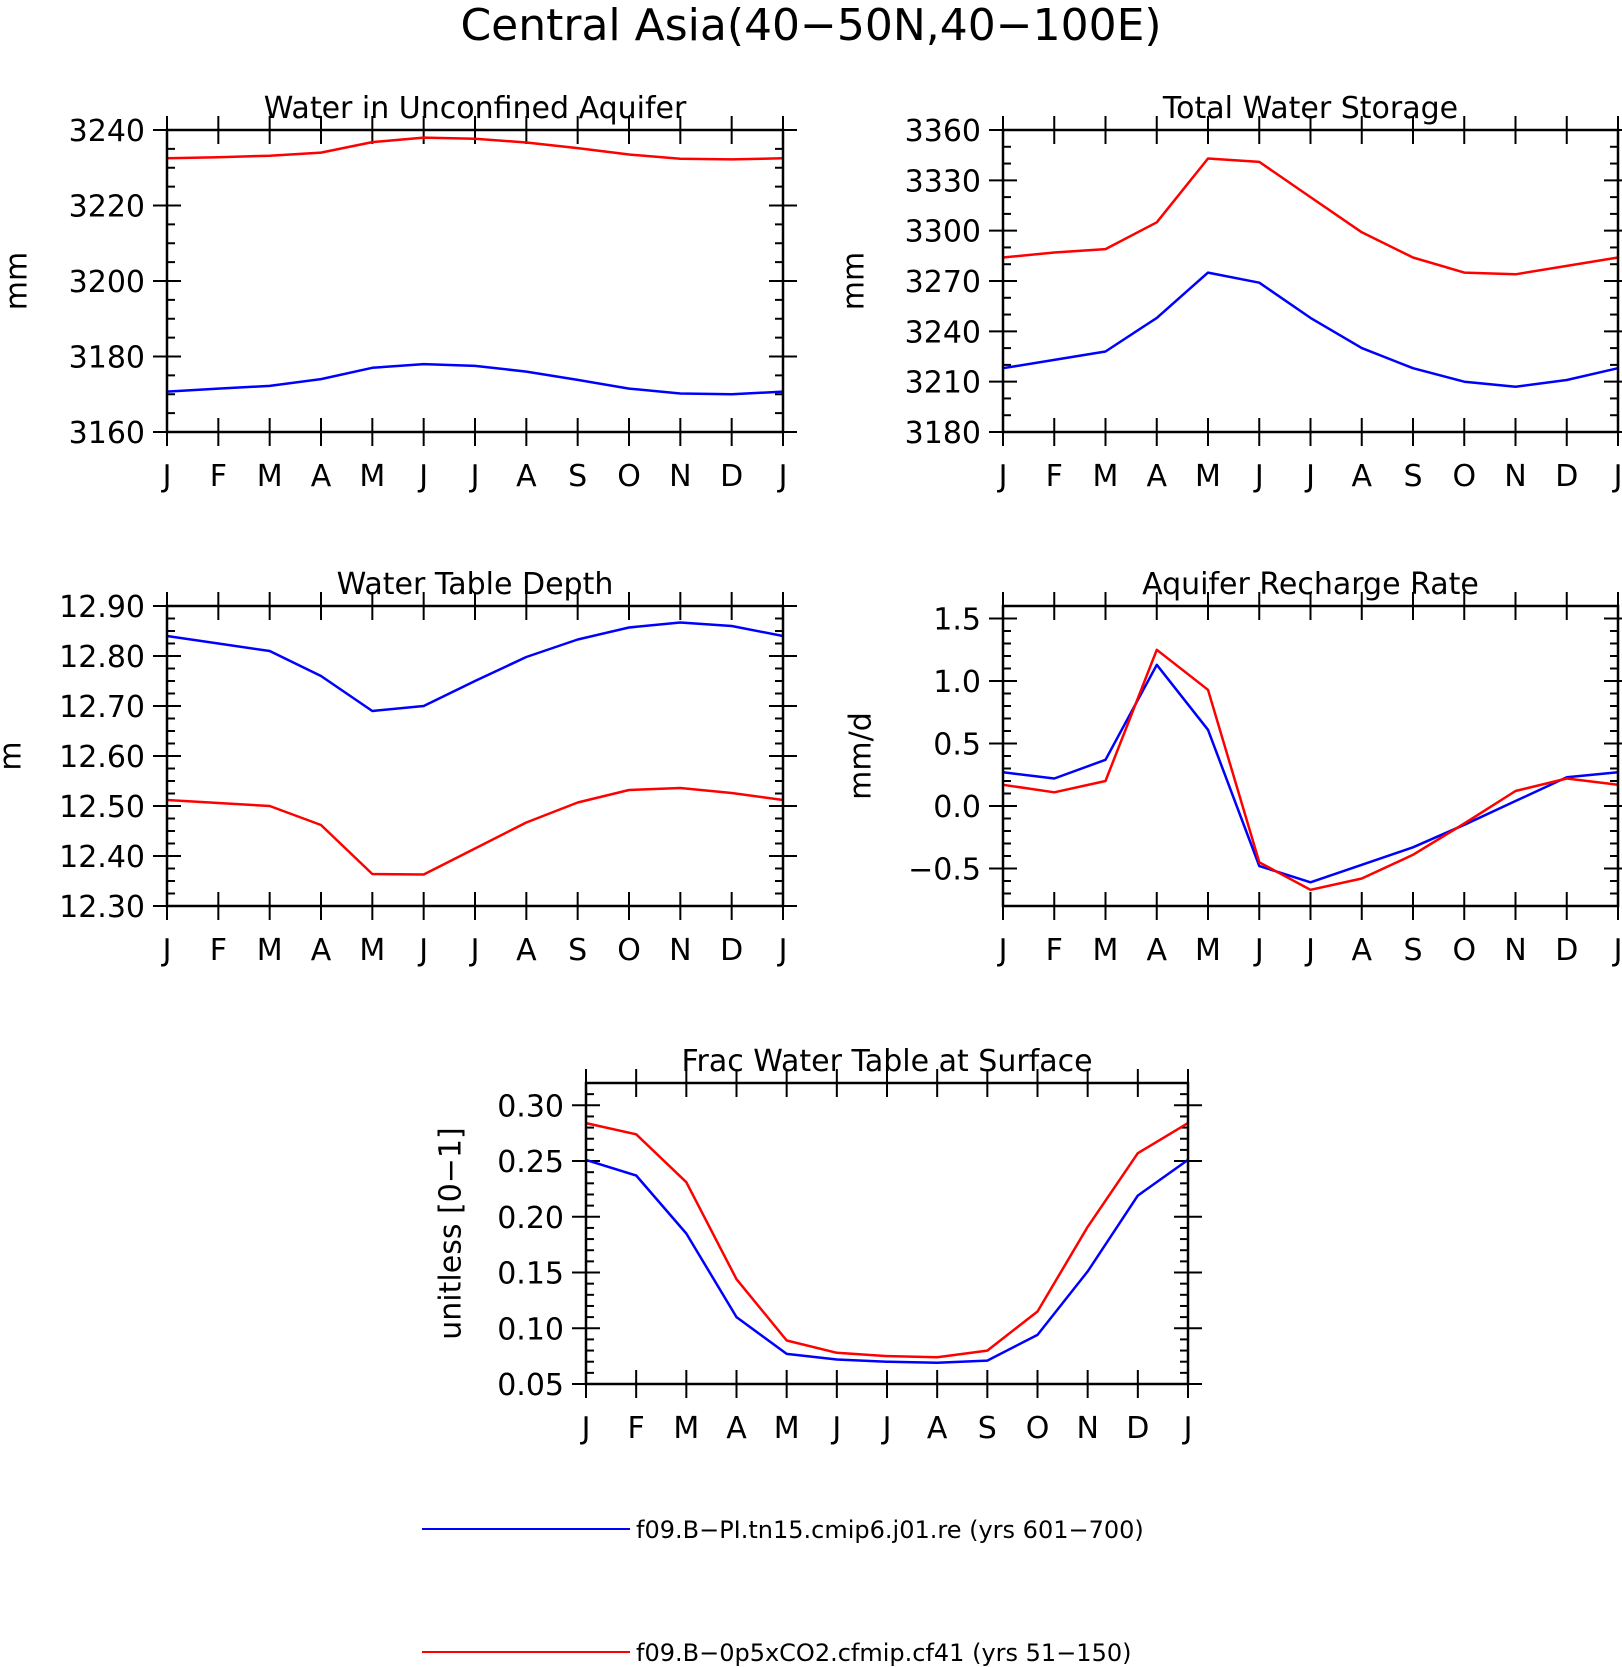 This screenshot has height=1667, width=1622. Describe the element at coordinates (475, 756) in the screenshot. I see `water-table-depth-frame` at that location.